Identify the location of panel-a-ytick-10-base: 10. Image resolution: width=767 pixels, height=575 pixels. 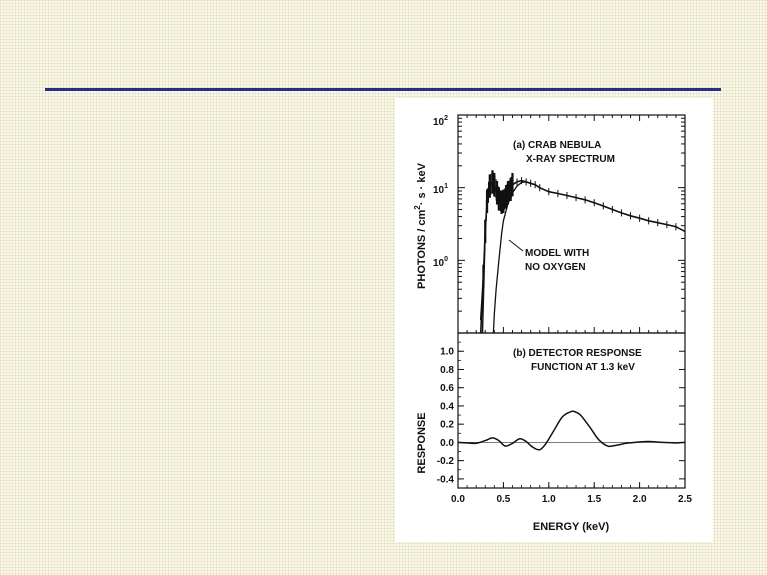
(439, 190).